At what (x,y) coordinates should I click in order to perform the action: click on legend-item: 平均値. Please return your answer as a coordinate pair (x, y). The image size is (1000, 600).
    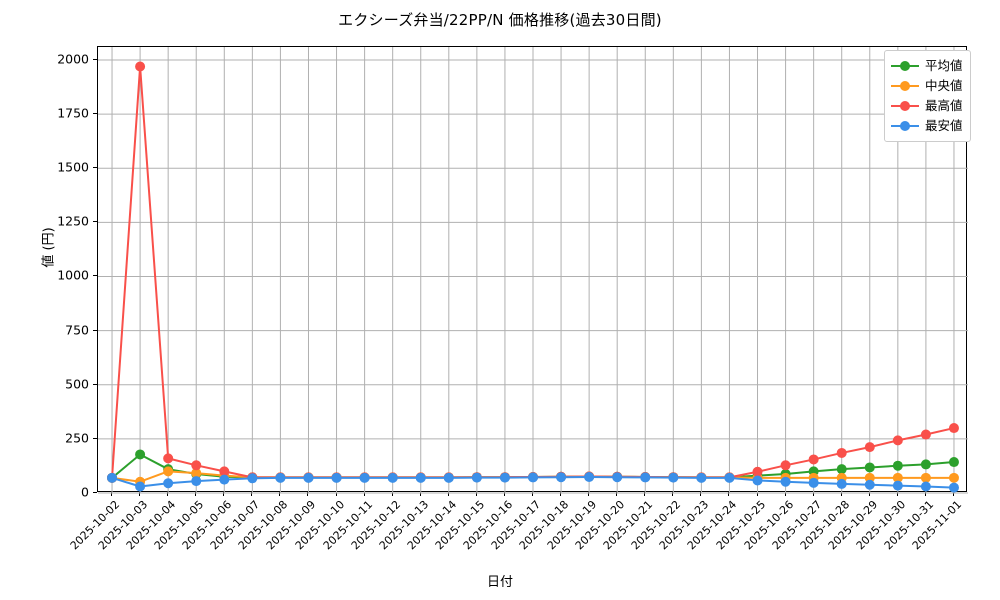
    Looking at the image, I should click on (927, 66).